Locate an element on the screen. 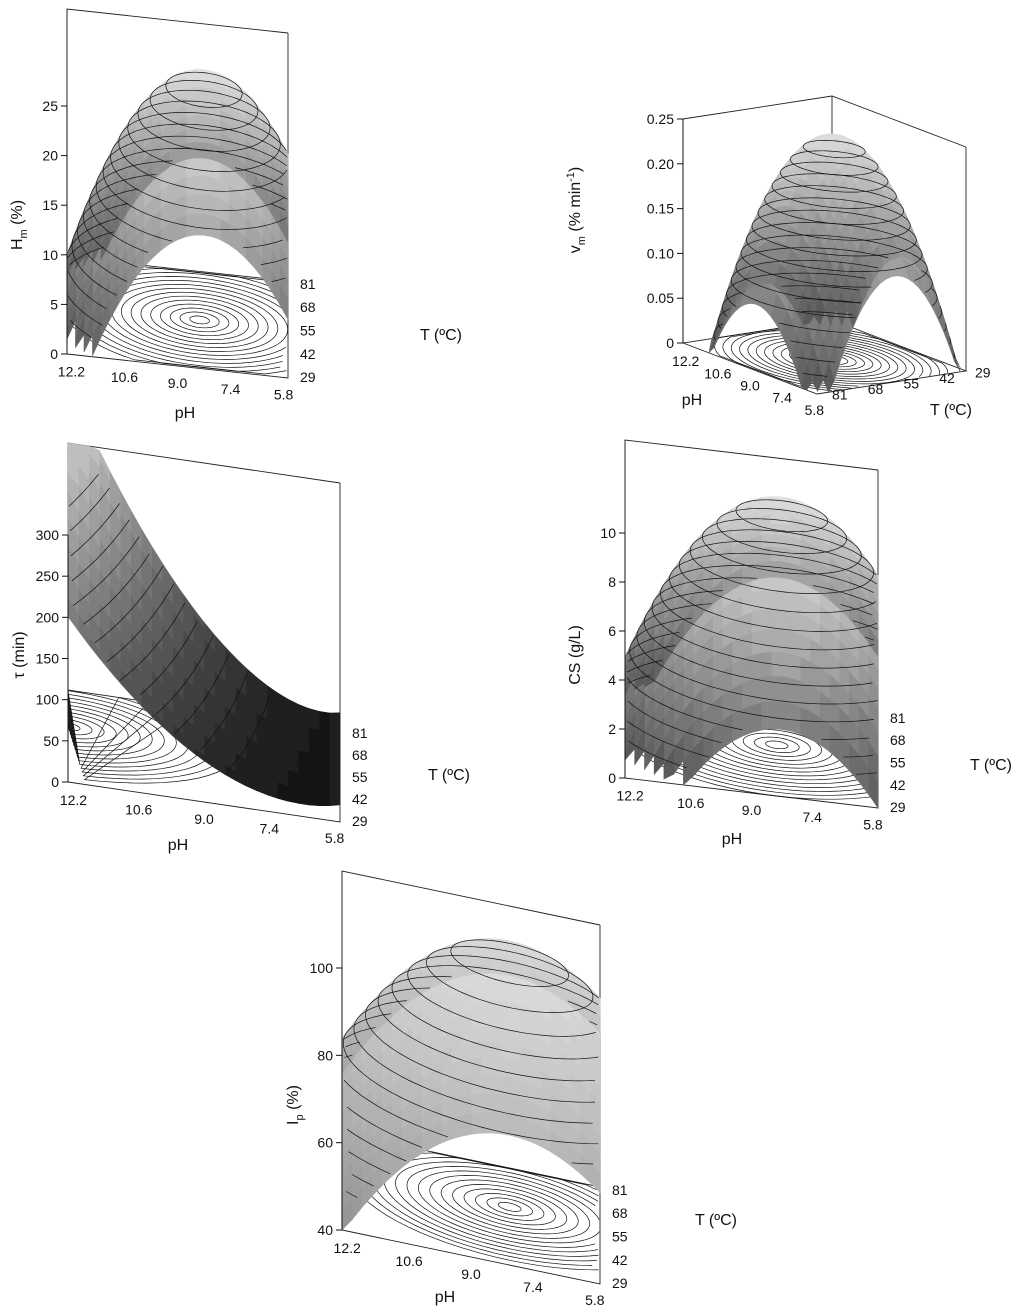 Image resolution: width=1024 pixels, height=1315 pixels. y-tick-label: 68 is located at coordinates (876, 389).